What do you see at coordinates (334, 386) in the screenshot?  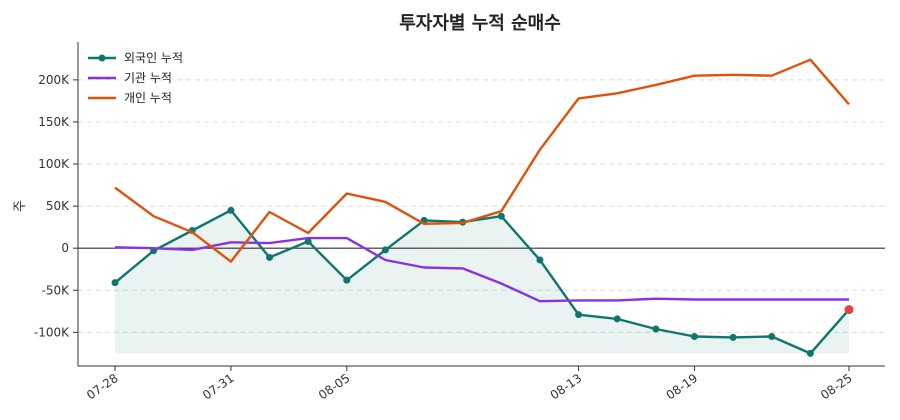 I see `x-tick-label: 08-05` at bounding box center [334, 386].